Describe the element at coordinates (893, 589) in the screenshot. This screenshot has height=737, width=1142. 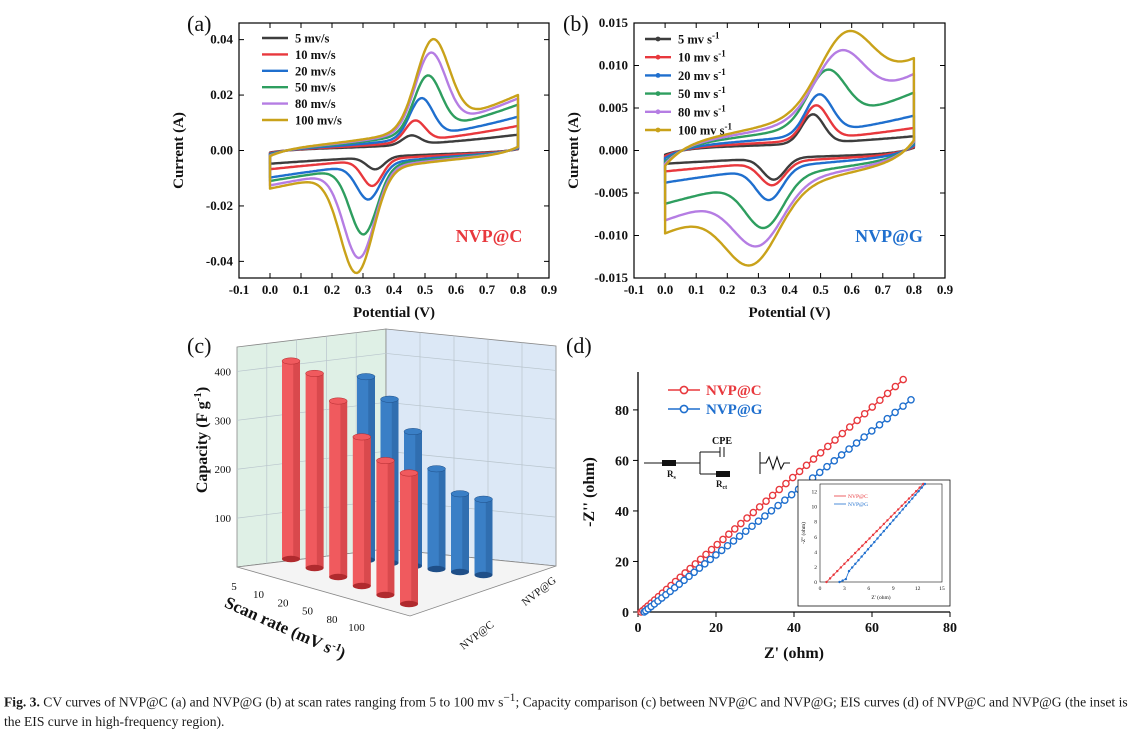
I see `inset-x-tick: 9` at that location.